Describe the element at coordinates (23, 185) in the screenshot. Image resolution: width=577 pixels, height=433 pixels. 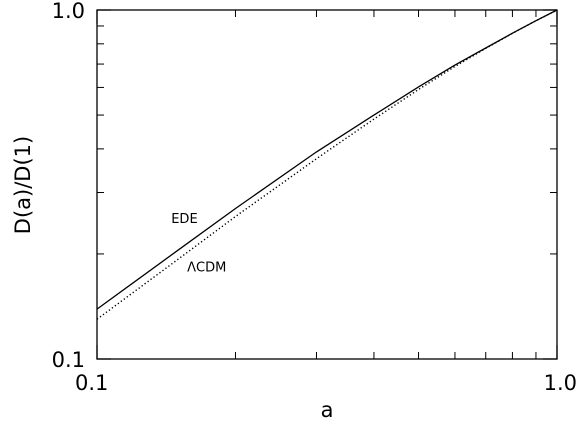
I see `y-axis-title: D(a)/D(1)` at that location.